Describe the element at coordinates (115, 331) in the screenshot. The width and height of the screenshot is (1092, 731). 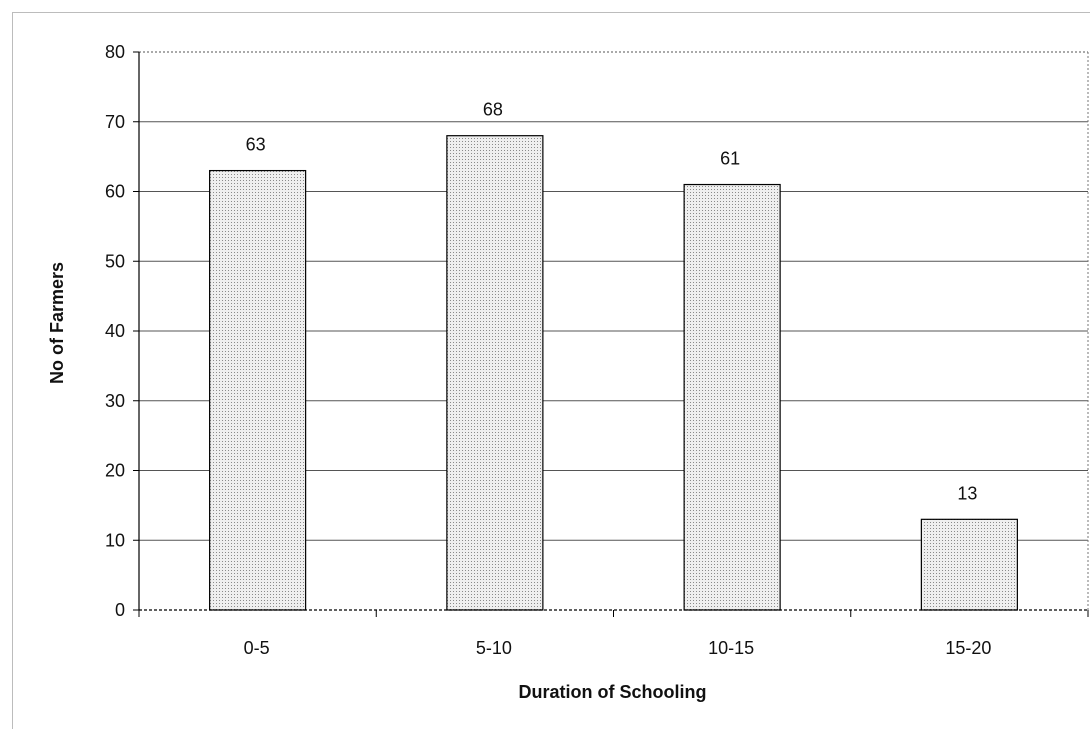
I see `y-tick-label: 40` at that location.